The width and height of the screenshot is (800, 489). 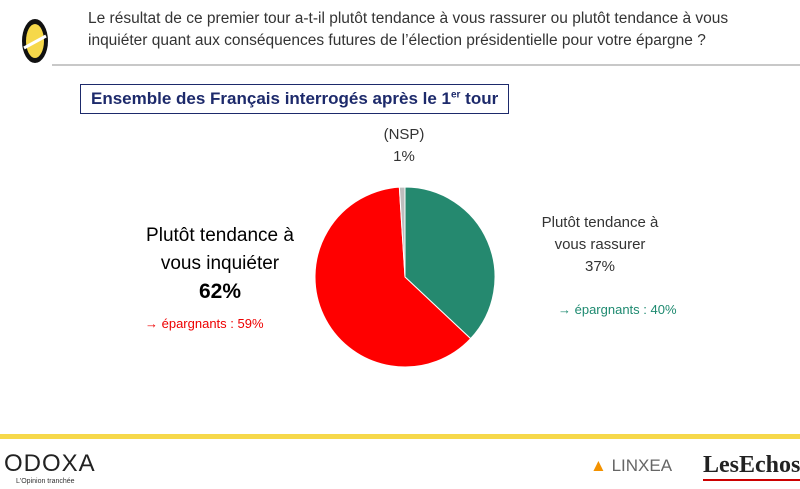 I want to click on slice-nsp, so click(x=402, y=232).